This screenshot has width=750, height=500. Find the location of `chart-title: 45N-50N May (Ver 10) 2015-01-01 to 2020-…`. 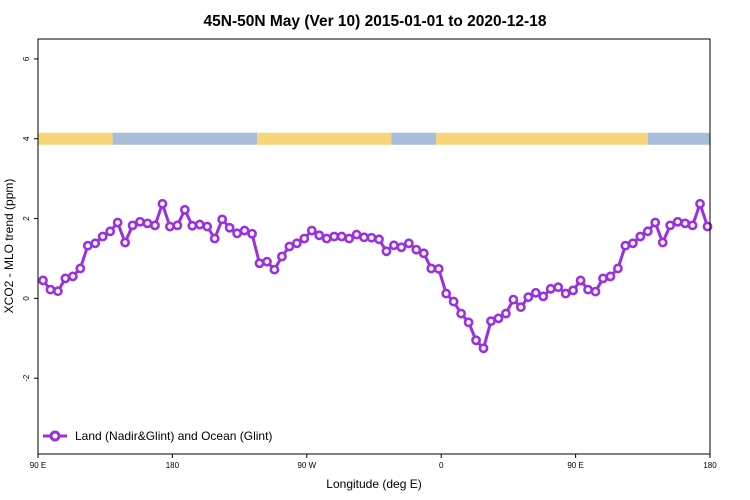

chart-title: 45N-50N May (Ver 10) 2015-01-01 to 2020-… is located at coordinates (375, 21).